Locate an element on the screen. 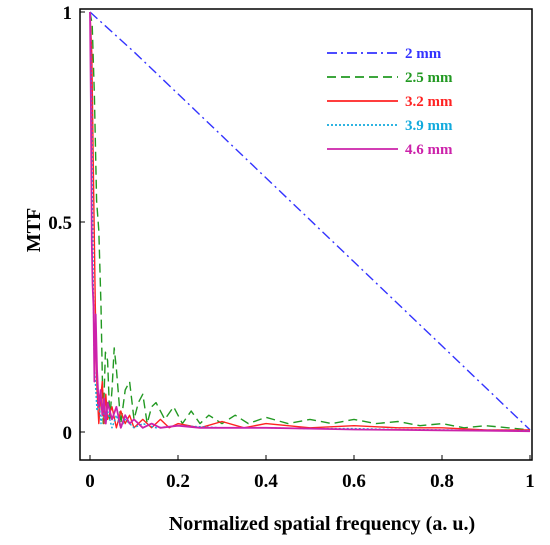  y-axis-title: MTF is located at coordinates (34, 230).